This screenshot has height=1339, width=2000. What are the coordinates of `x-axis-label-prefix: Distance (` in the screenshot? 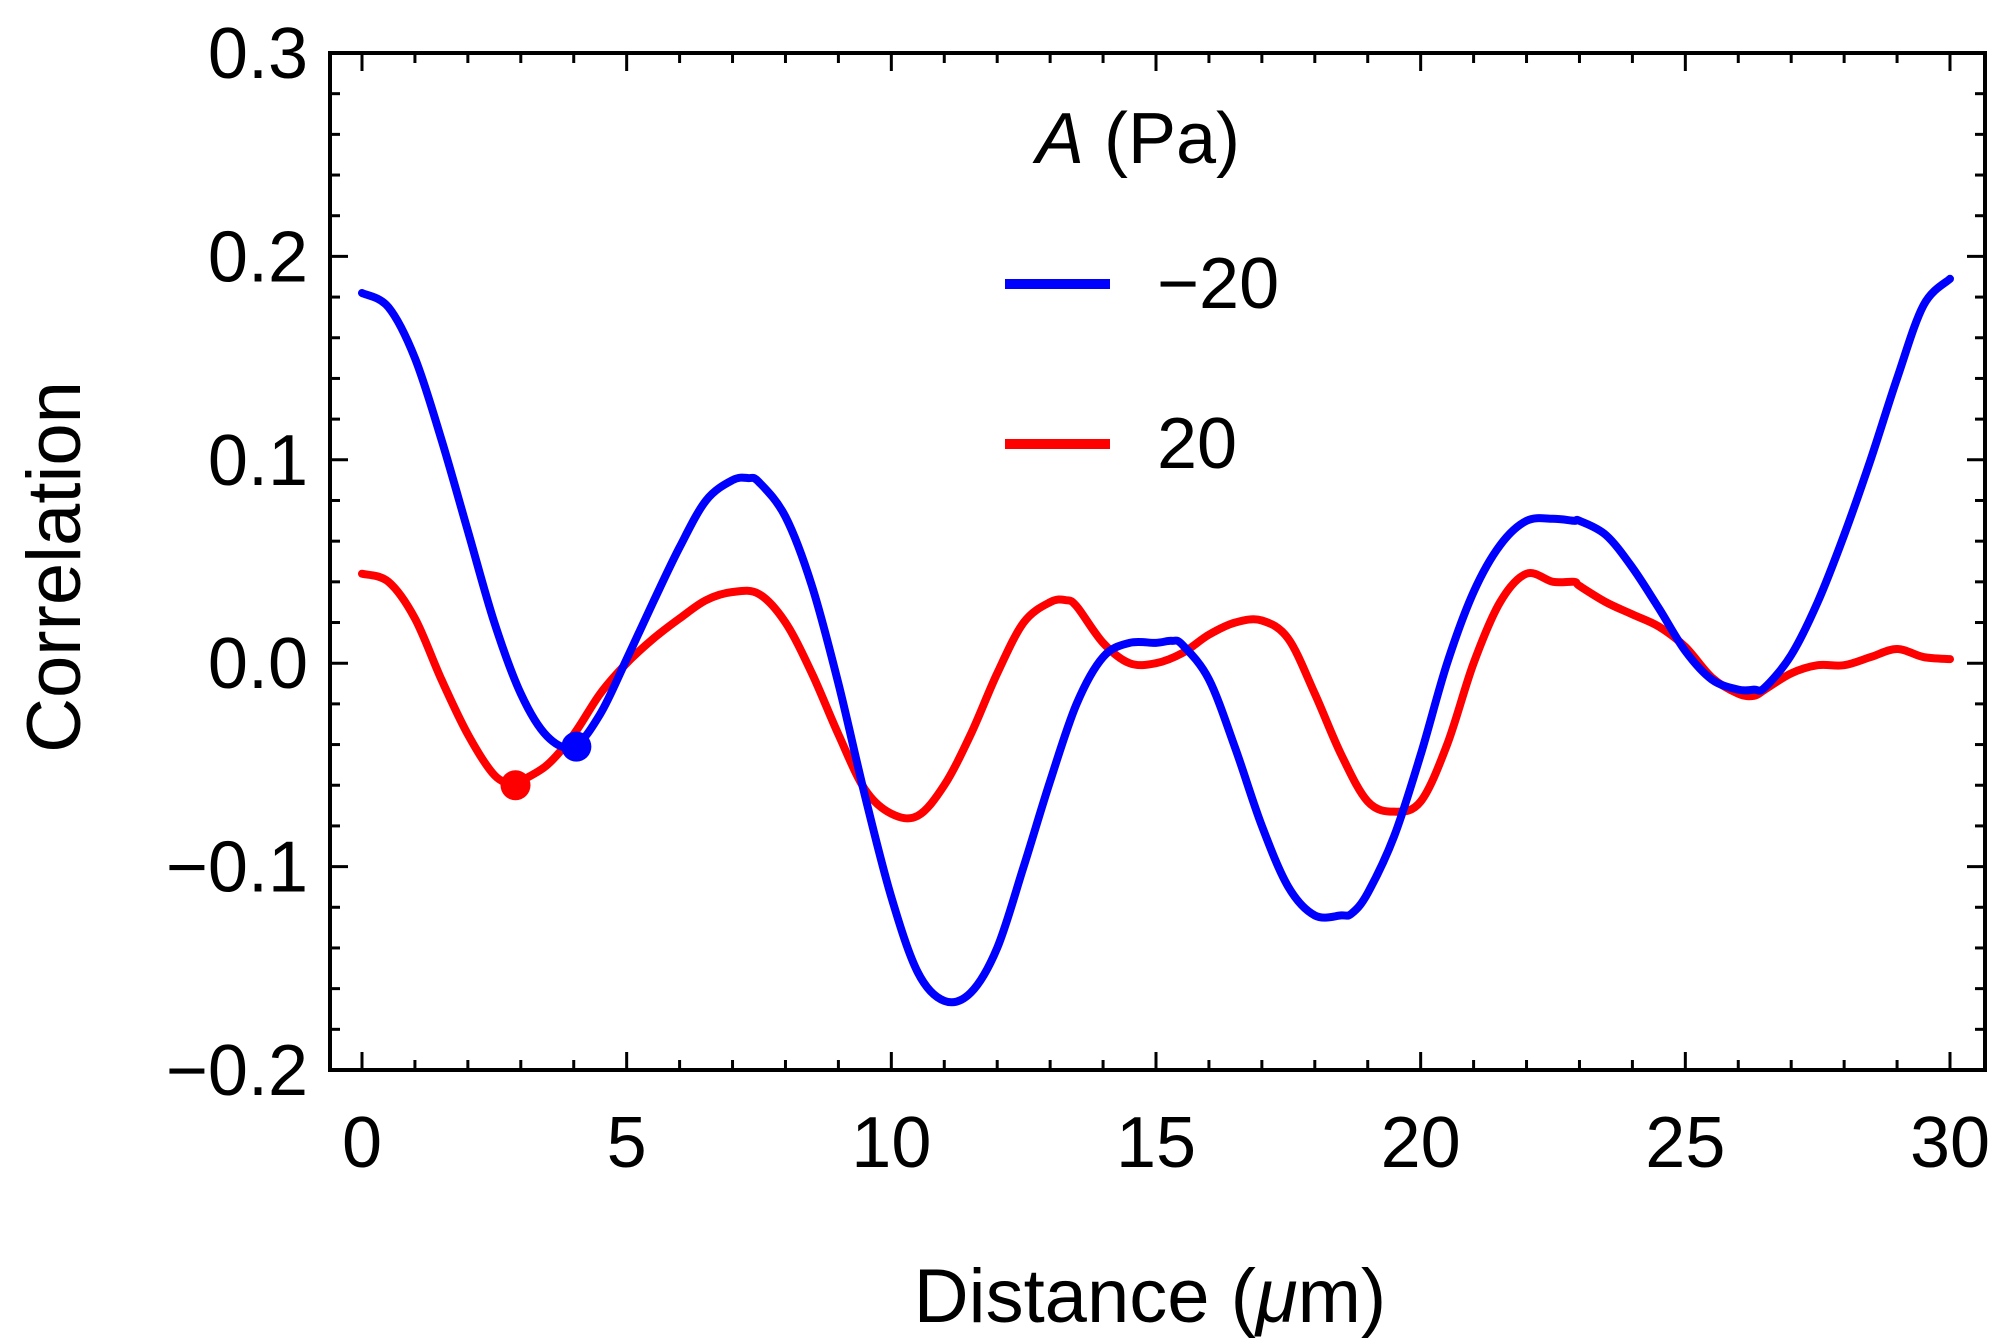 It's located at (1085, 1296).